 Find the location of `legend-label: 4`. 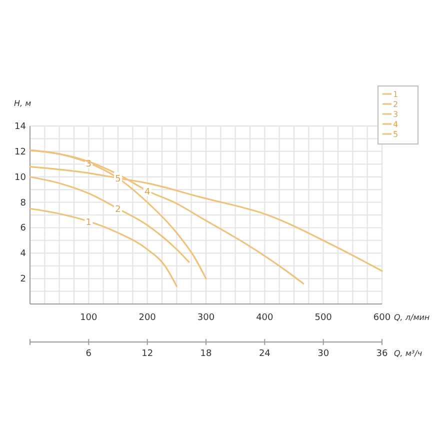

legend-label: 4 is located at coordinates (395, 124).